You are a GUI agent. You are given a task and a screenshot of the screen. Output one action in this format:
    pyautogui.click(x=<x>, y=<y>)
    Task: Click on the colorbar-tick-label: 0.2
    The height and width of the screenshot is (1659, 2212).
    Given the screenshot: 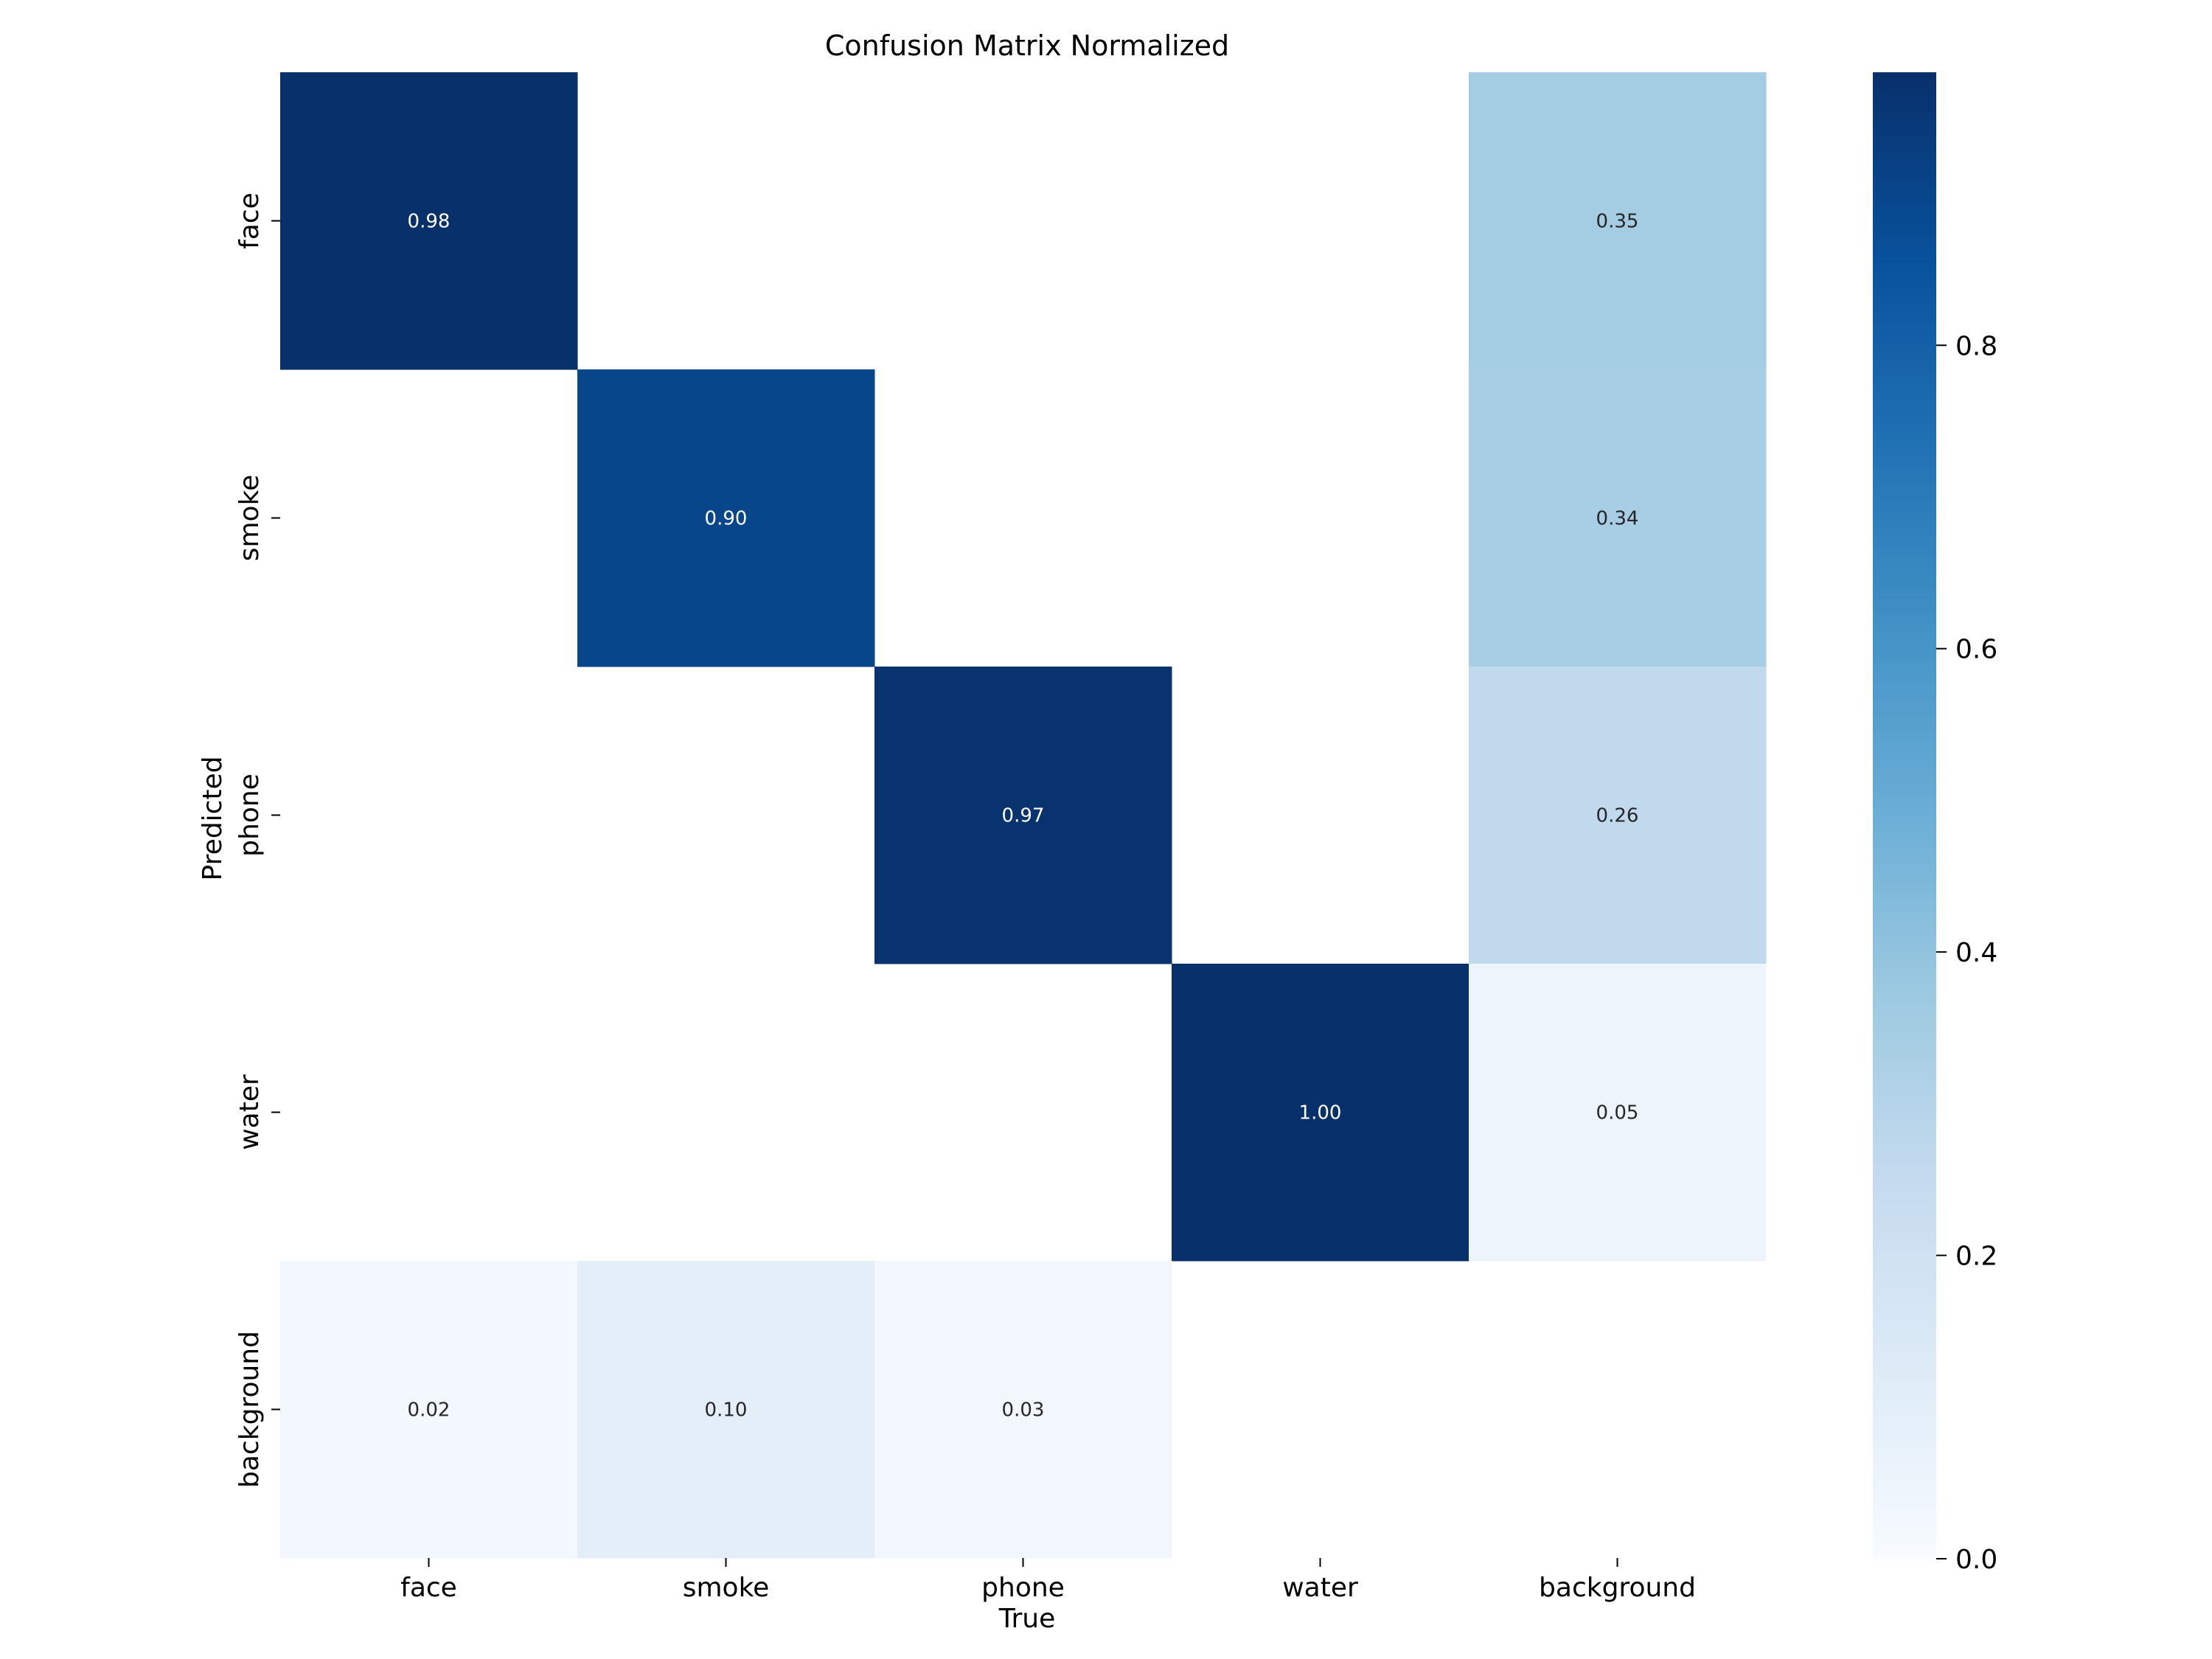 What is the action you would take?
    pyautogui.click(x=1976, y=1257)
    